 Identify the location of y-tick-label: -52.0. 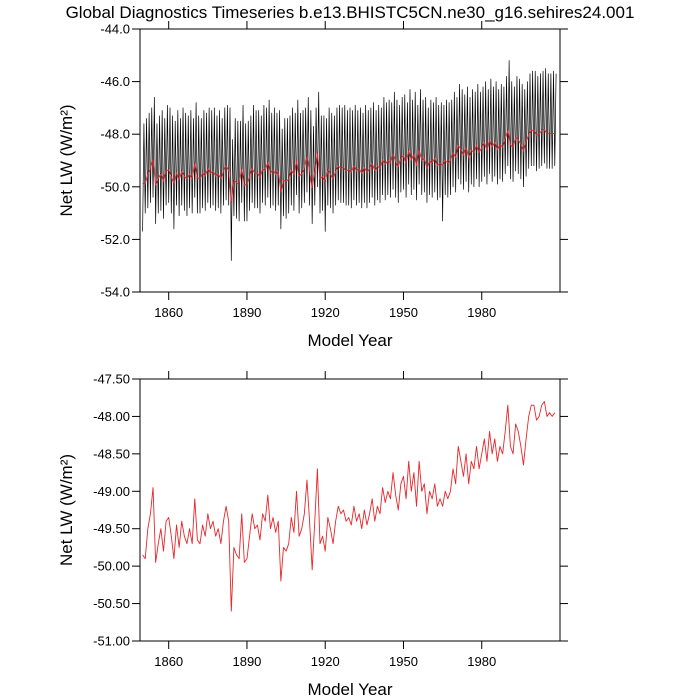
(115, 239).